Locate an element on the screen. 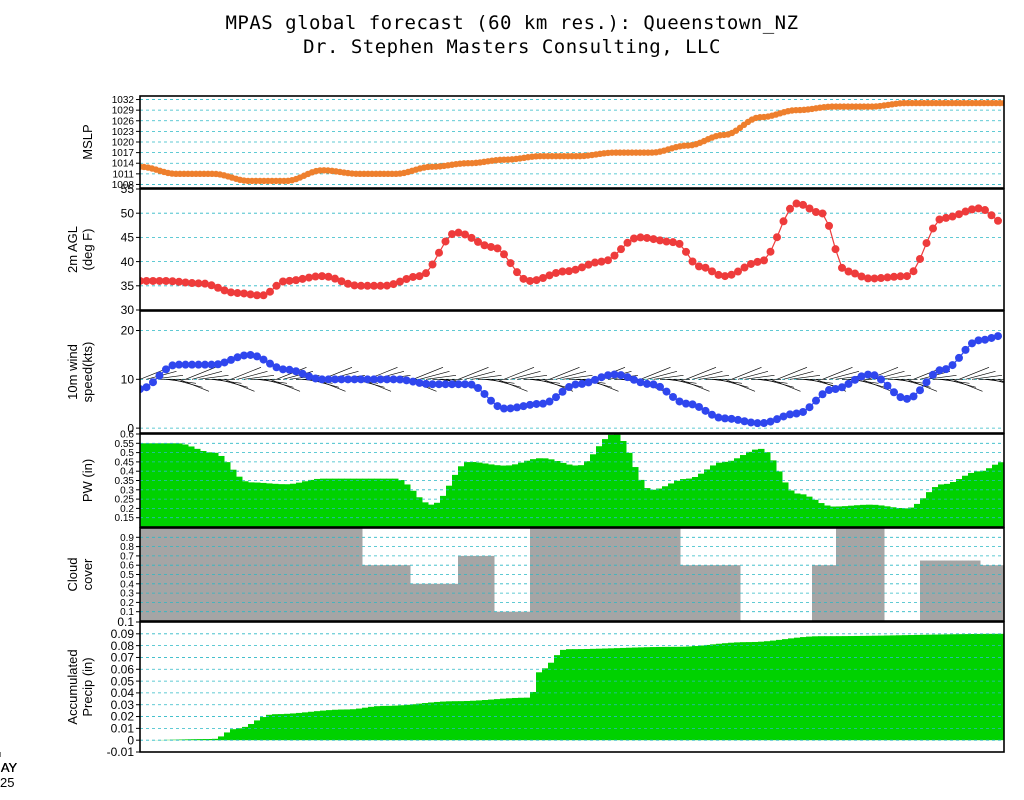 This screenshot has width=1024, height=800. xtick-label: 6MAY is located at coordinates (9, 767).